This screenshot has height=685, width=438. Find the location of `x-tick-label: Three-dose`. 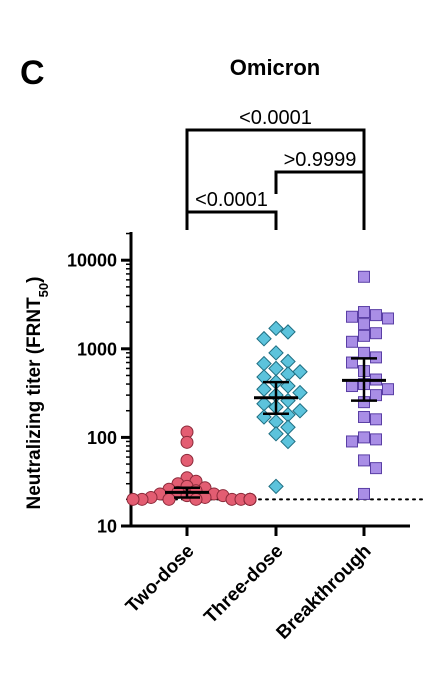

x-tick-label: Three-dose is located at coordinates (243, 584).